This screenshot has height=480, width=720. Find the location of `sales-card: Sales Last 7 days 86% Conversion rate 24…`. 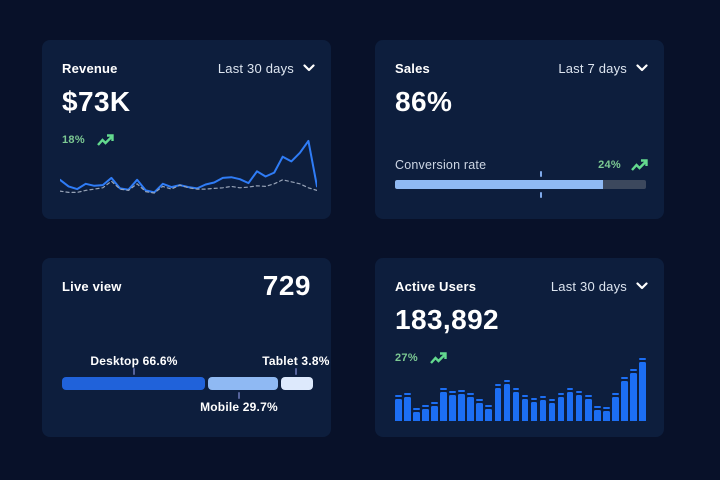

sales-card: Sales Last 7 days 86% Conversion rate 24… is located at coordinates (519, 129).